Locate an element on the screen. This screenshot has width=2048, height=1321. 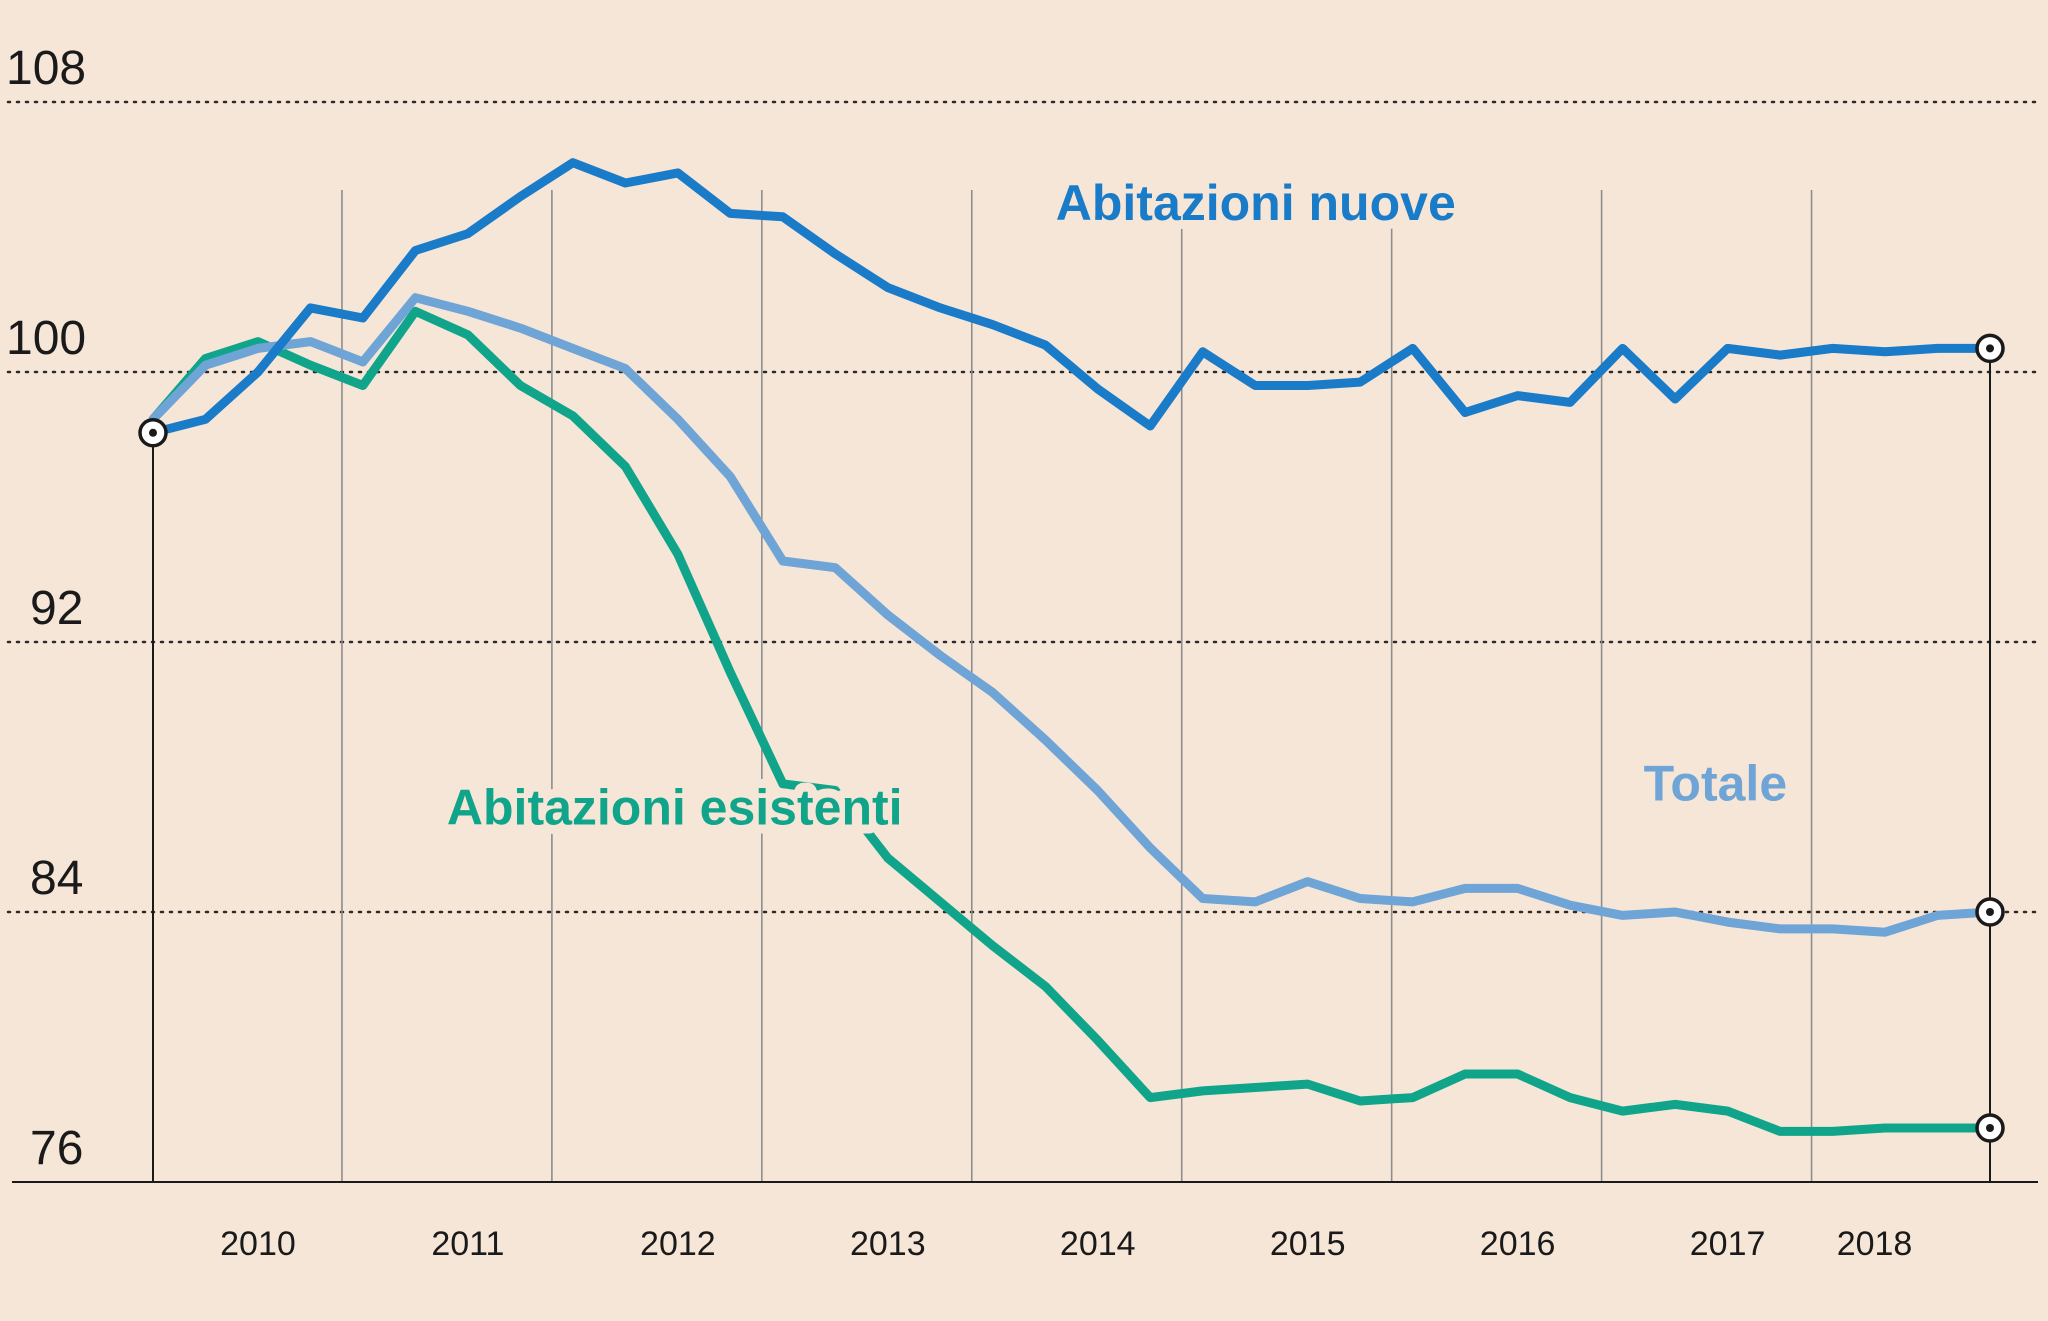
x-tick-label-2015: 2015 is located at coordinates (1308, 1244).